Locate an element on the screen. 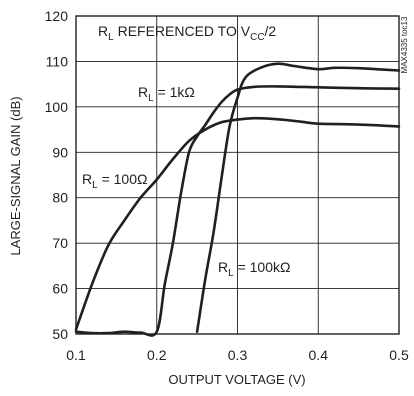  x-tick-label: 0.3 is located at coordinates (238, 355).